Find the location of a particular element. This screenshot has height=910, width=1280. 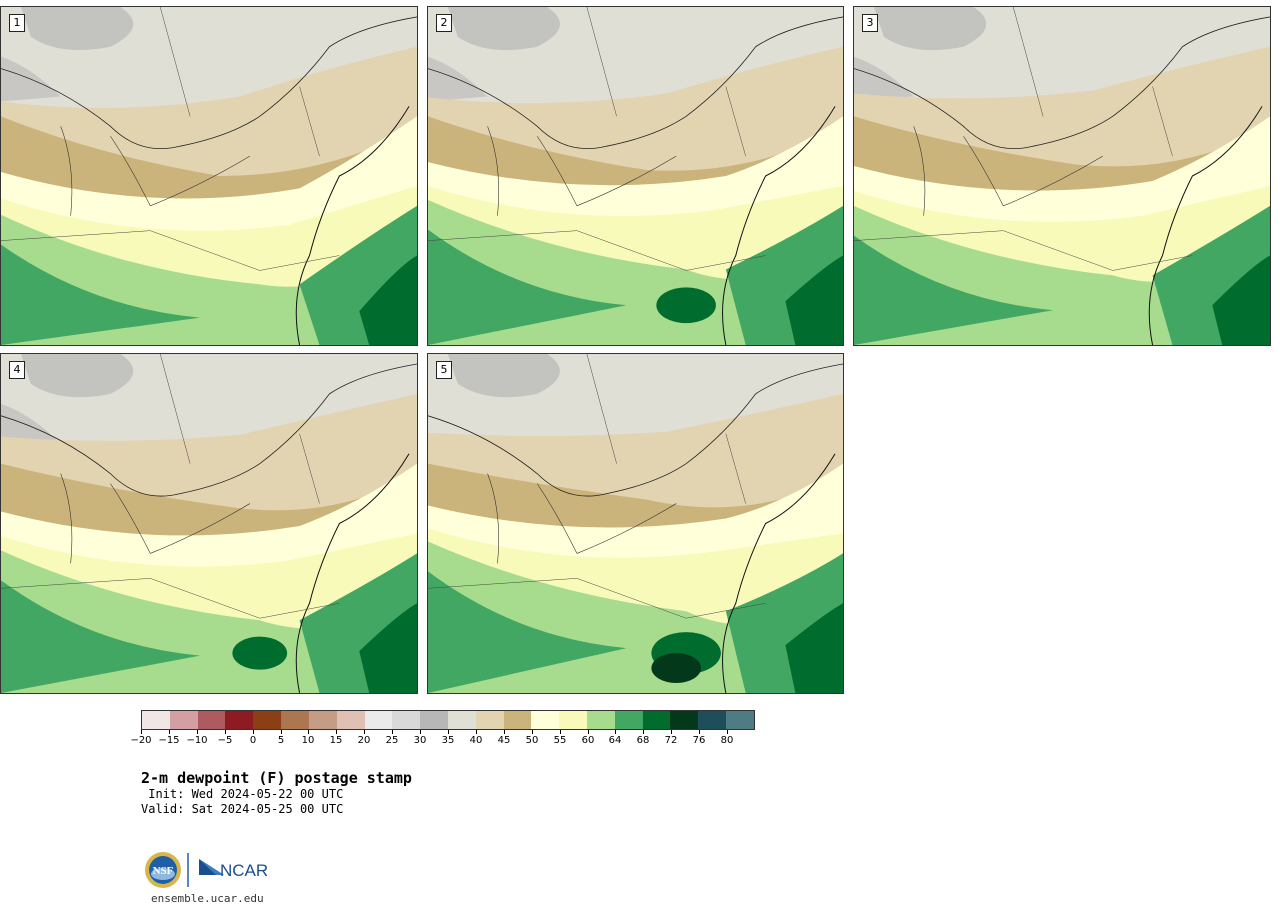

colorbar is located at coordinates (448, 720).